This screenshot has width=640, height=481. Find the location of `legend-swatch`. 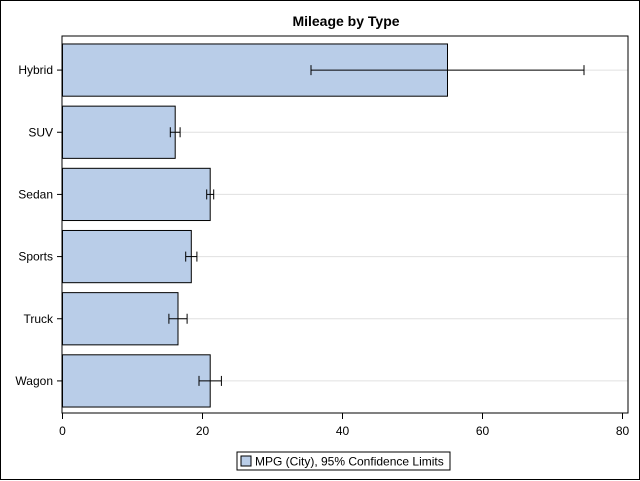

legend-swatch is located at coordinates (246, 461).